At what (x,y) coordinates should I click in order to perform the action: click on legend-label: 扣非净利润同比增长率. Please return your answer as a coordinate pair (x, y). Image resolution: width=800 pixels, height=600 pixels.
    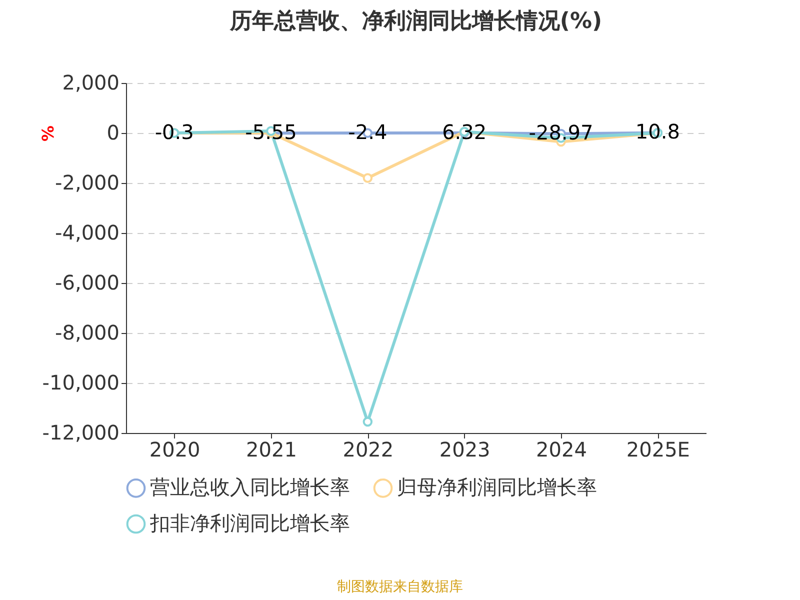
    Looking at the image, I should click on (249, 523).